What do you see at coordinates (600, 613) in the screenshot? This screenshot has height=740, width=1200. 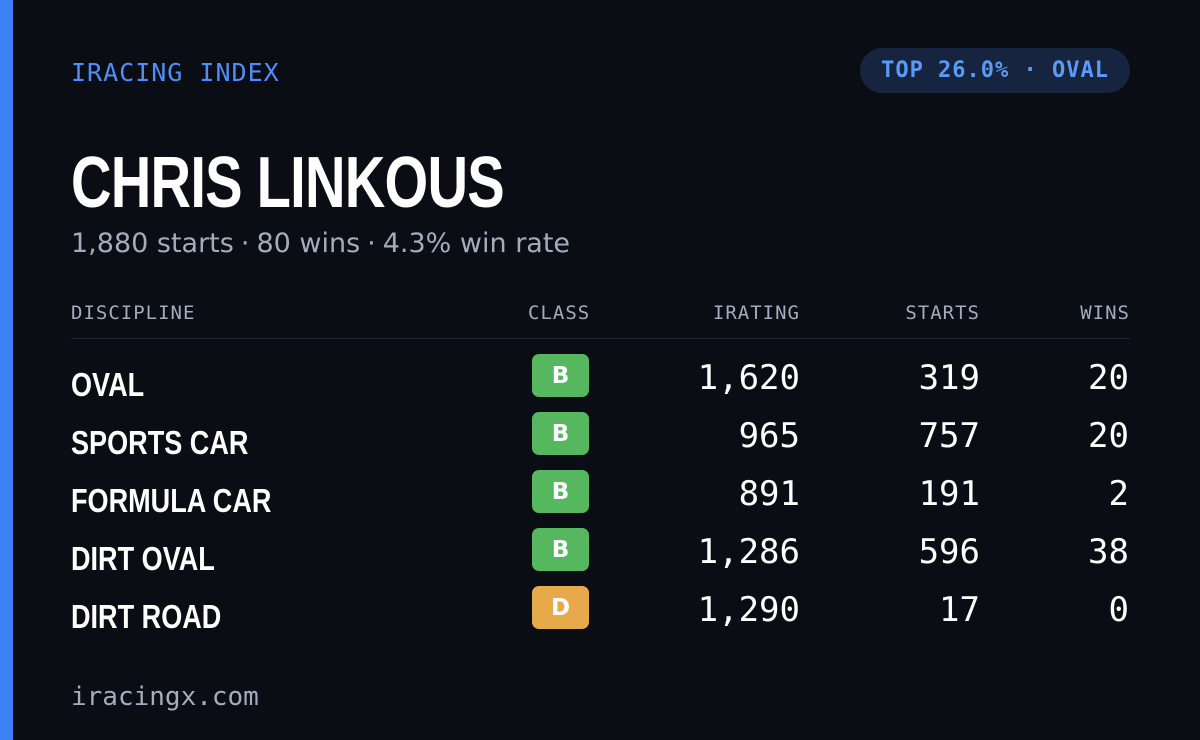 I see `table-row: DIRT ROAD D 1,290 17 0` at bounding box center [600, 613].